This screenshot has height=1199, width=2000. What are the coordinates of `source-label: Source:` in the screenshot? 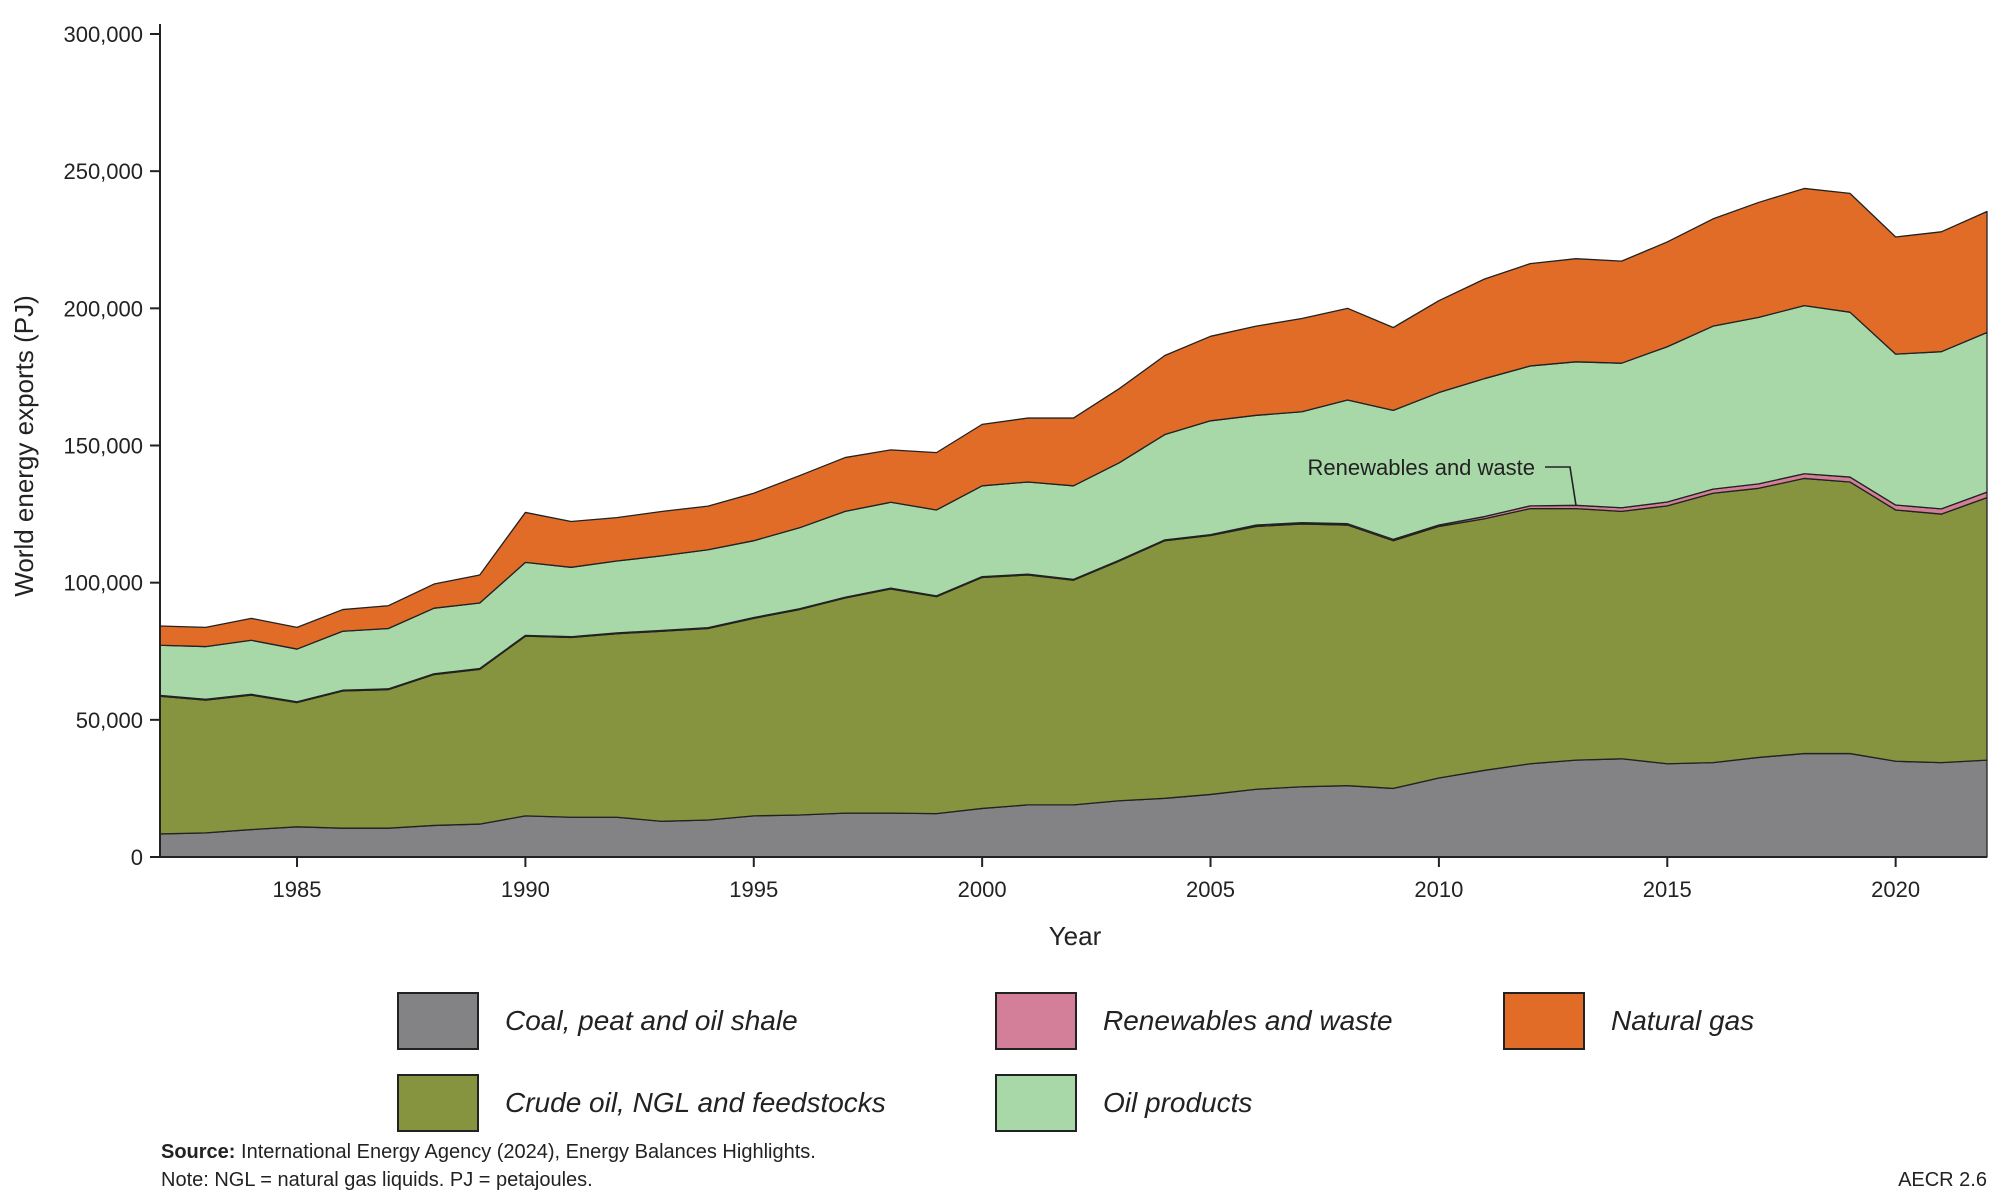 It's located at (198, 1152).